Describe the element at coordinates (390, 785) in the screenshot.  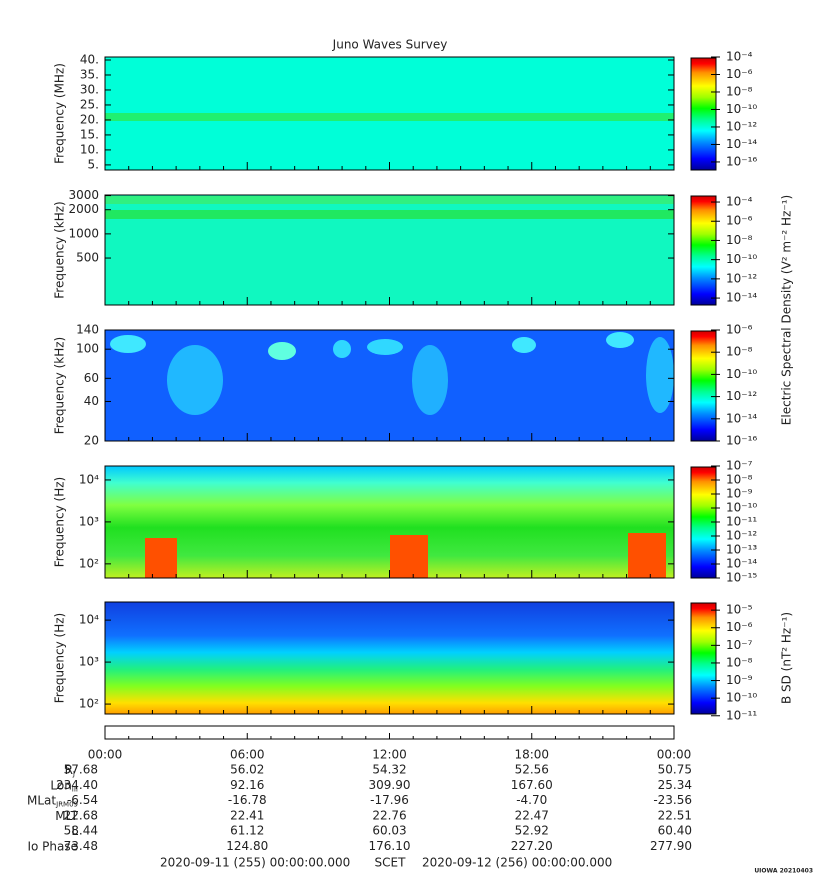
I see `ephemeris-value: 309.90` at that location.